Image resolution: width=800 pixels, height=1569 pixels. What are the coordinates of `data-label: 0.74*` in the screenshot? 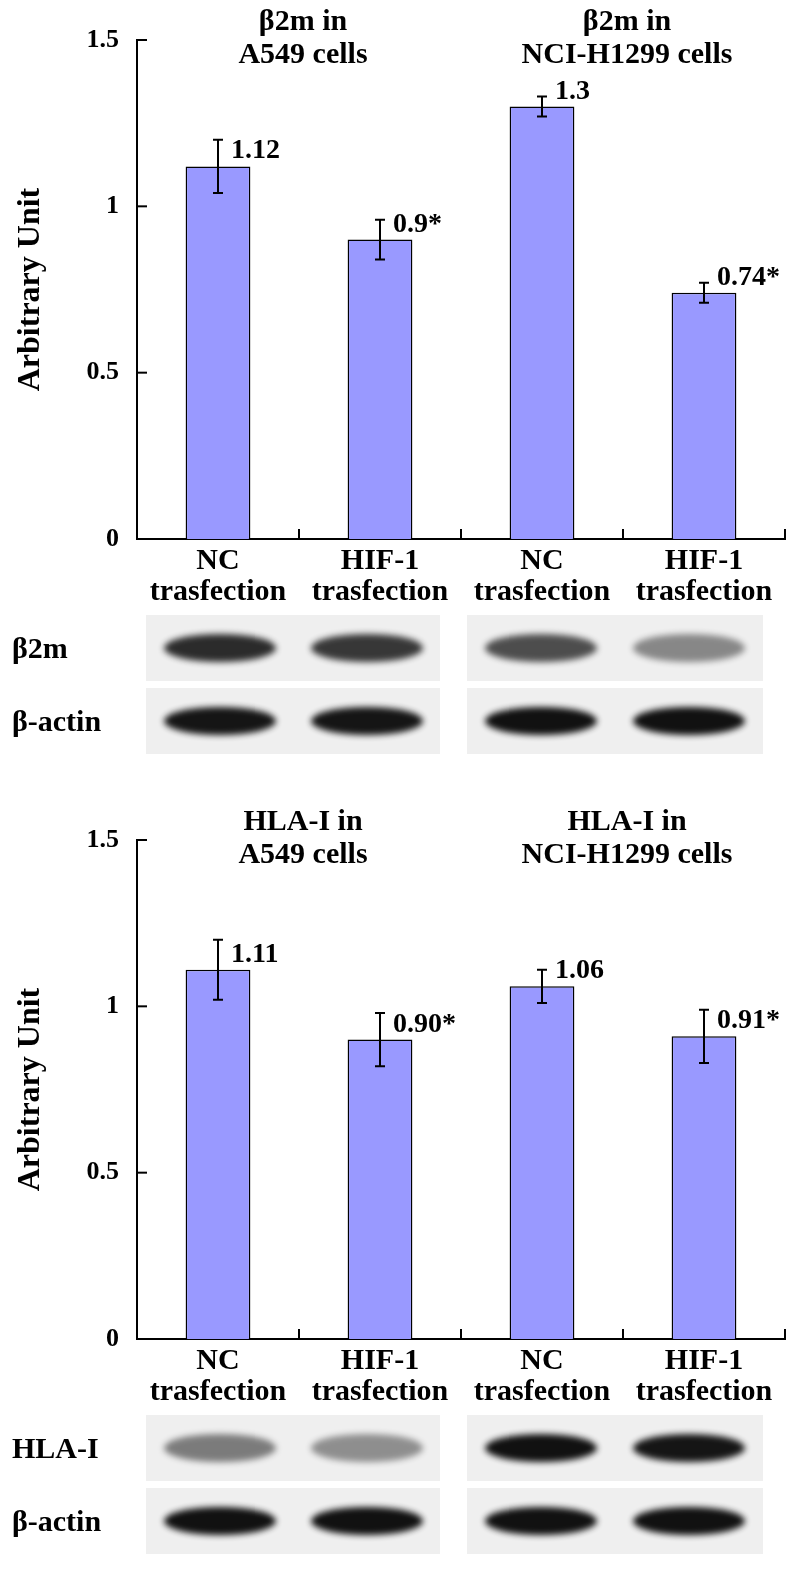 It's located at (748, 275).